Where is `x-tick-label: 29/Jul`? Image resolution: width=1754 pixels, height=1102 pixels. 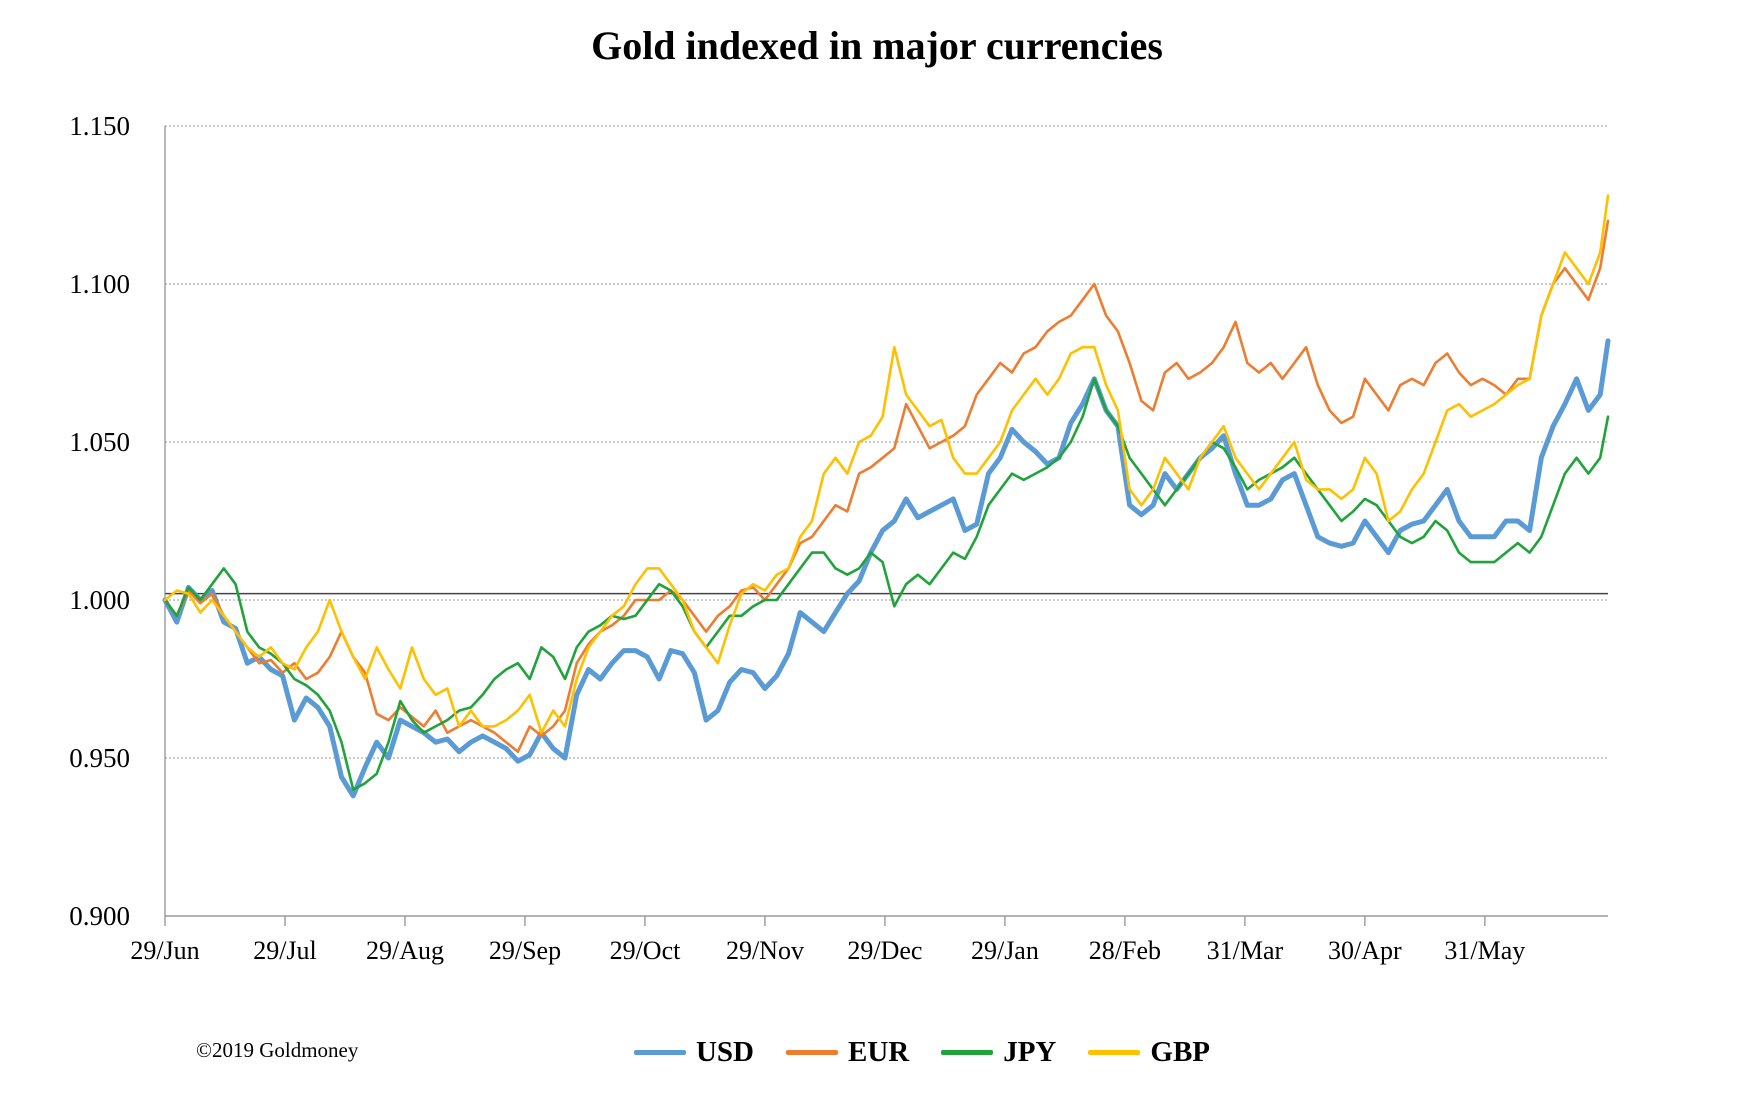 x-tick-label: 29/Jul is located at coordinates (285, 950).